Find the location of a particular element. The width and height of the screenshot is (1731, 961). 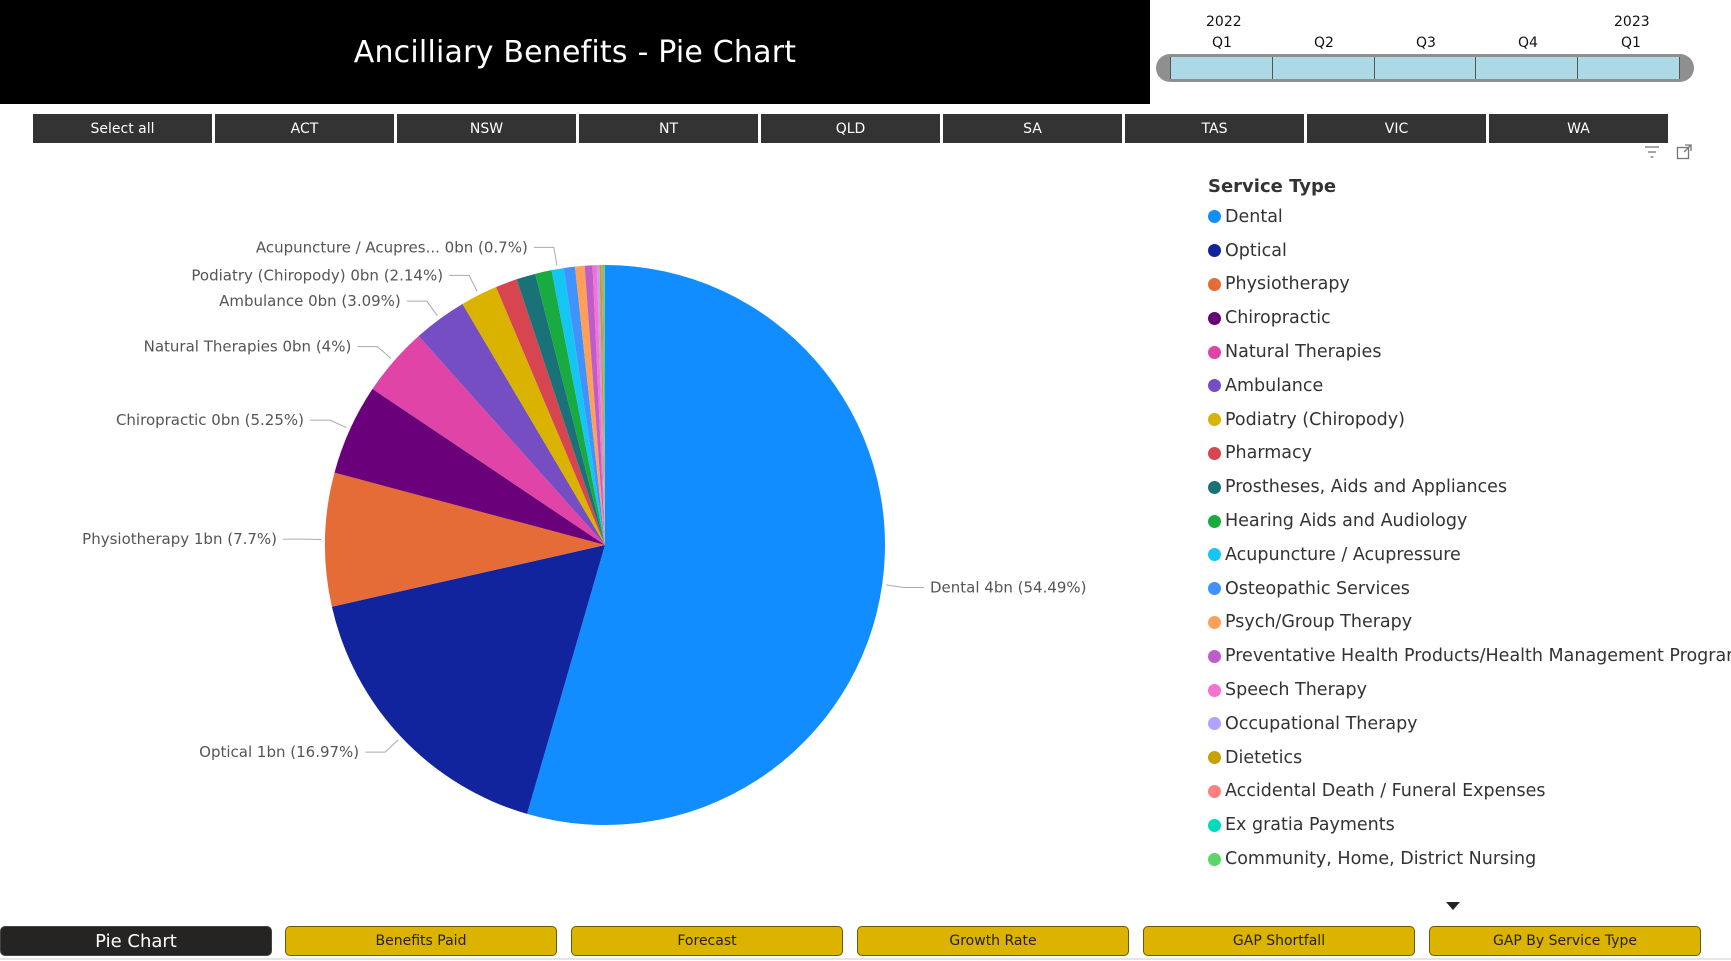

state-button-sa: SA is located at coordinates (1032, 128).